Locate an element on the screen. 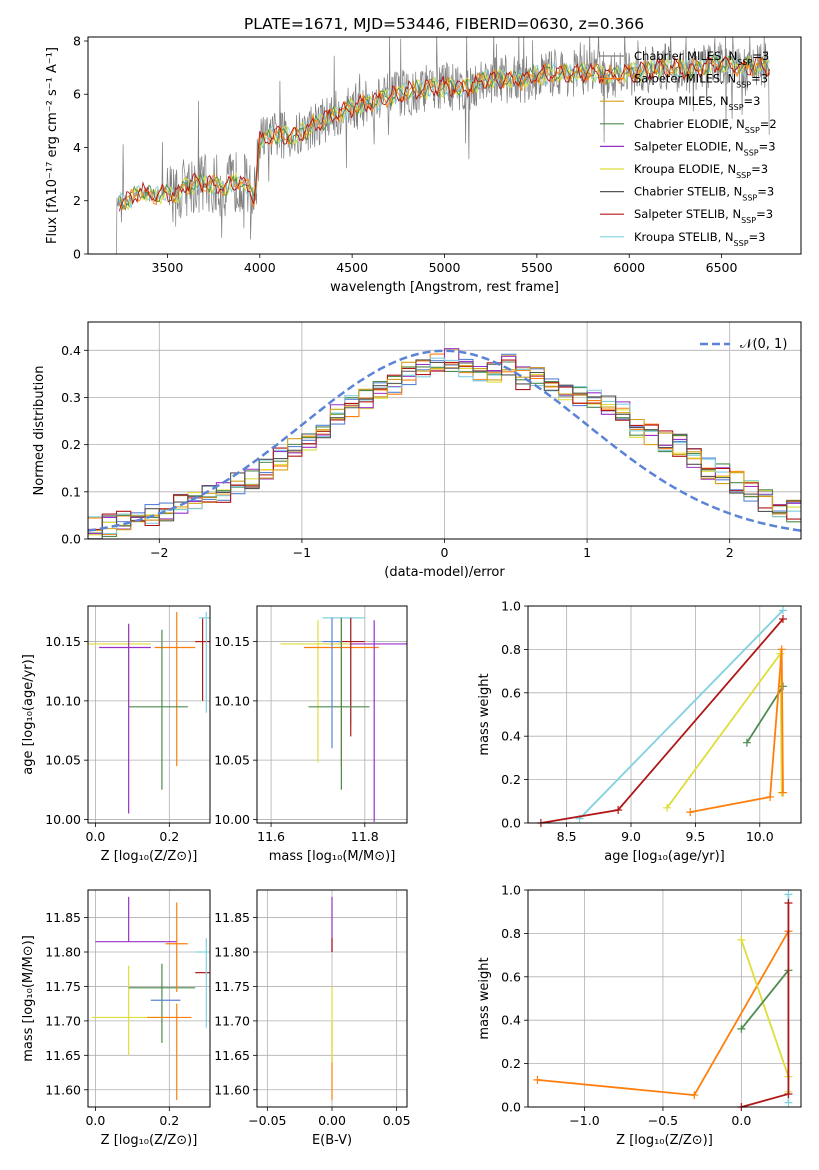 This screenshot has height=1170, width=819. x-axis-label: age [log₁₀(age/yr)] is located at coordinates (664, 856).